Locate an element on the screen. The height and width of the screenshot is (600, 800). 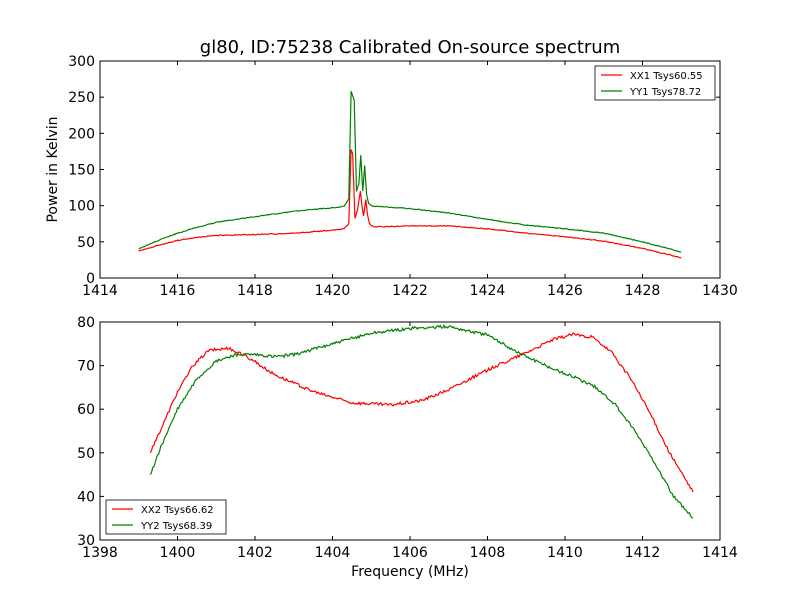
x-tick-label: 1430 is located at coordinates (720, 291).